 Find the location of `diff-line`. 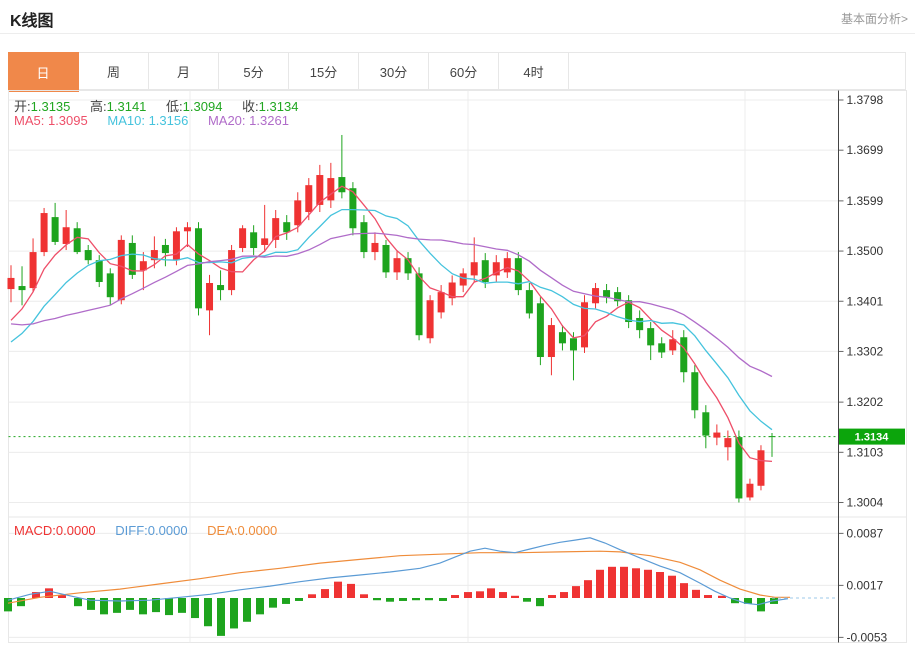

diff-line is located at coordinates (398, 571).